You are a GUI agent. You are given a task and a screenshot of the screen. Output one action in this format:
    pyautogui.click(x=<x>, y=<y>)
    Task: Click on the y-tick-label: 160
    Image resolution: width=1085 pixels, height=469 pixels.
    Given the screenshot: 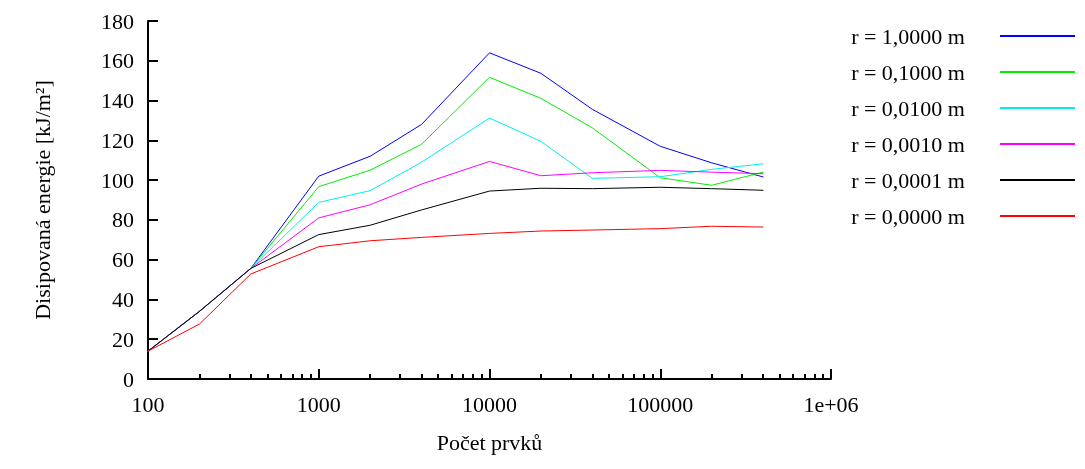 What is the action you would take?
    pyautogui.click(x=117, y=61)
    